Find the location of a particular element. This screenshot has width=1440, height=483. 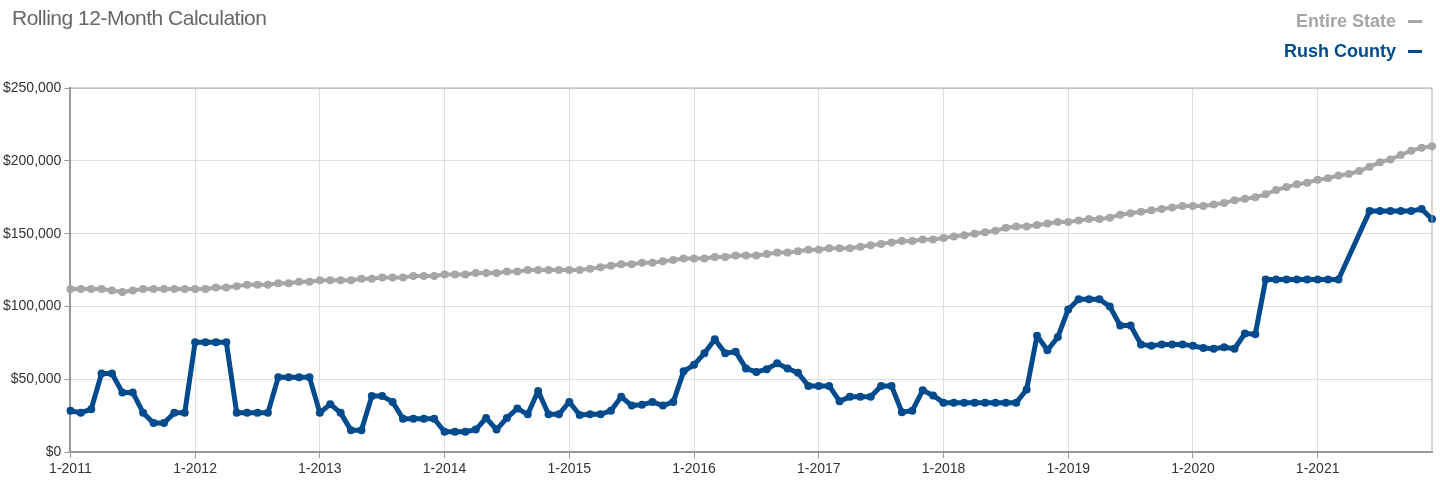

chart-title: Rolling 12-Month Calculation is located at coordinates (139, 18).